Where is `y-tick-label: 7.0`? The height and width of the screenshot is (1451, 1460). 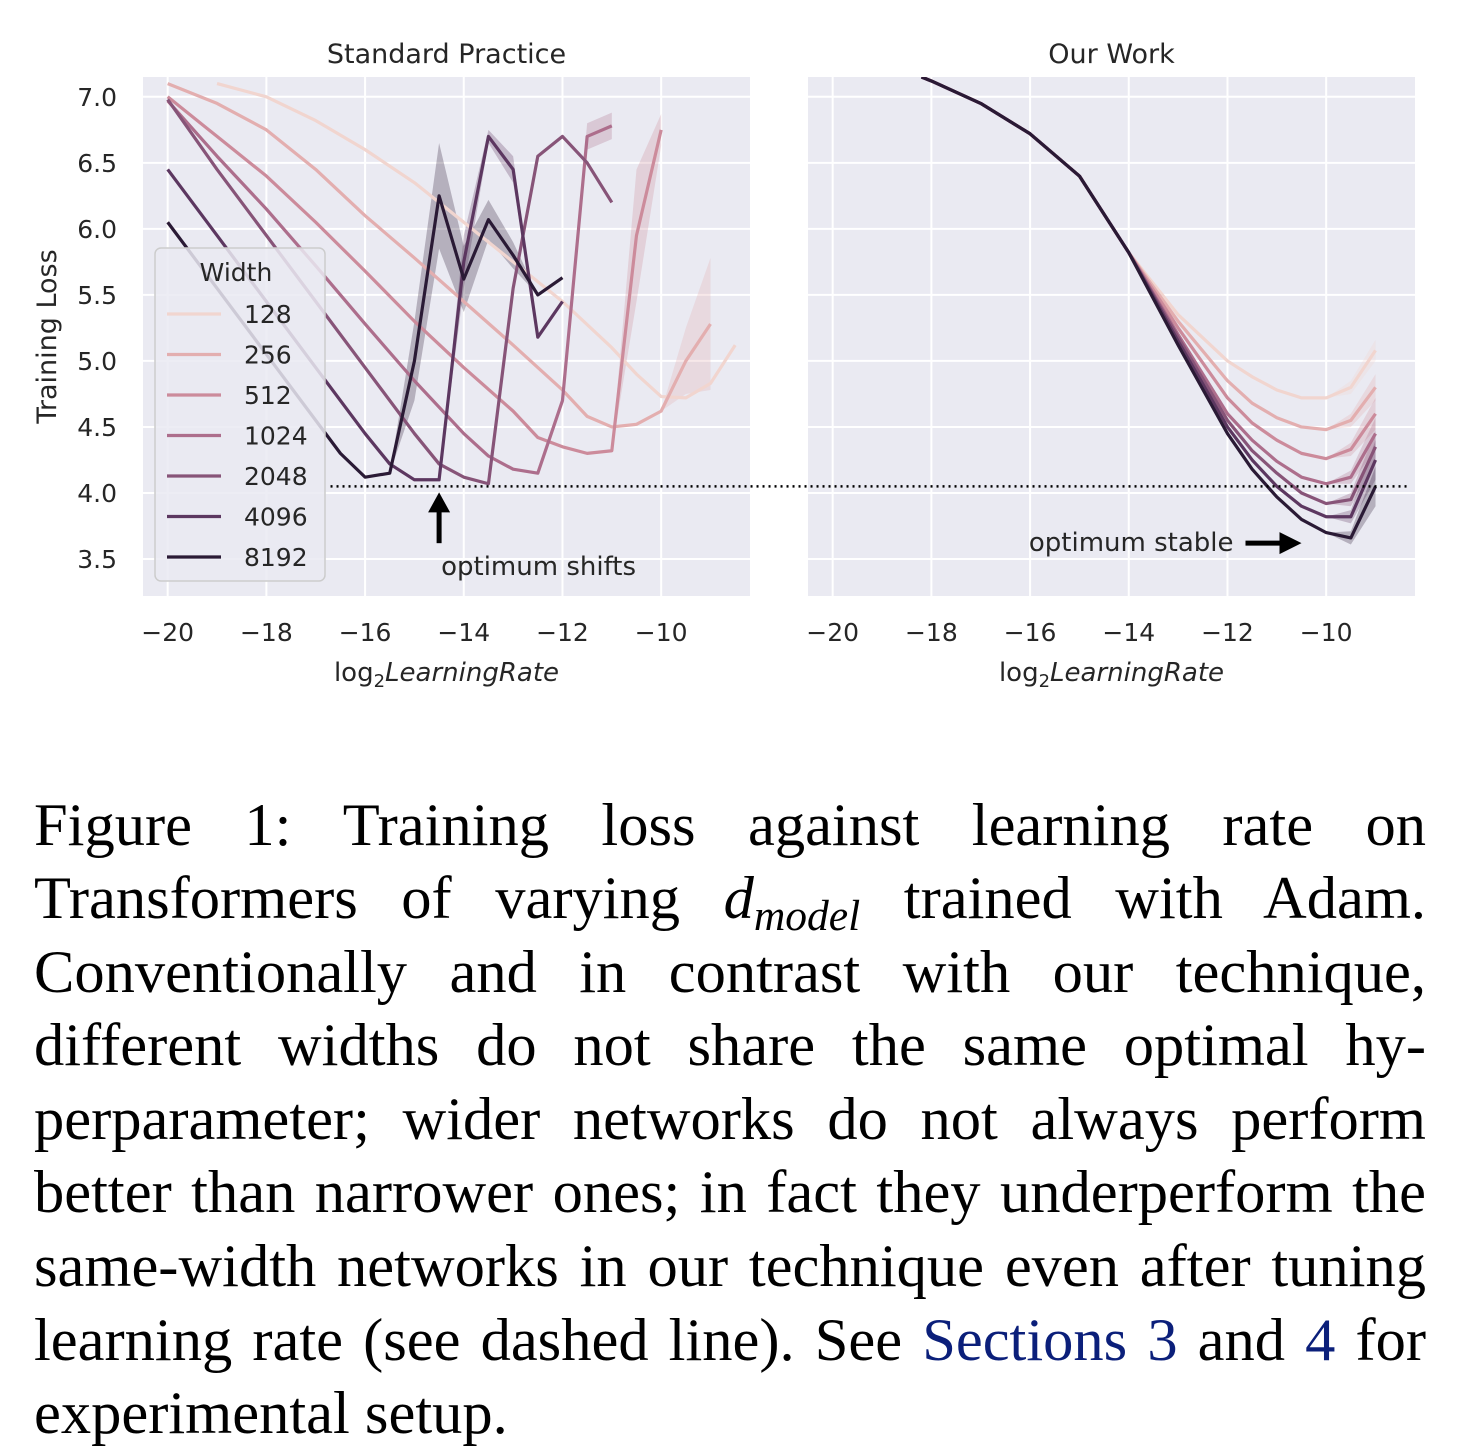
y-tick-label: 7.0 is located at coordinates (97, 97).